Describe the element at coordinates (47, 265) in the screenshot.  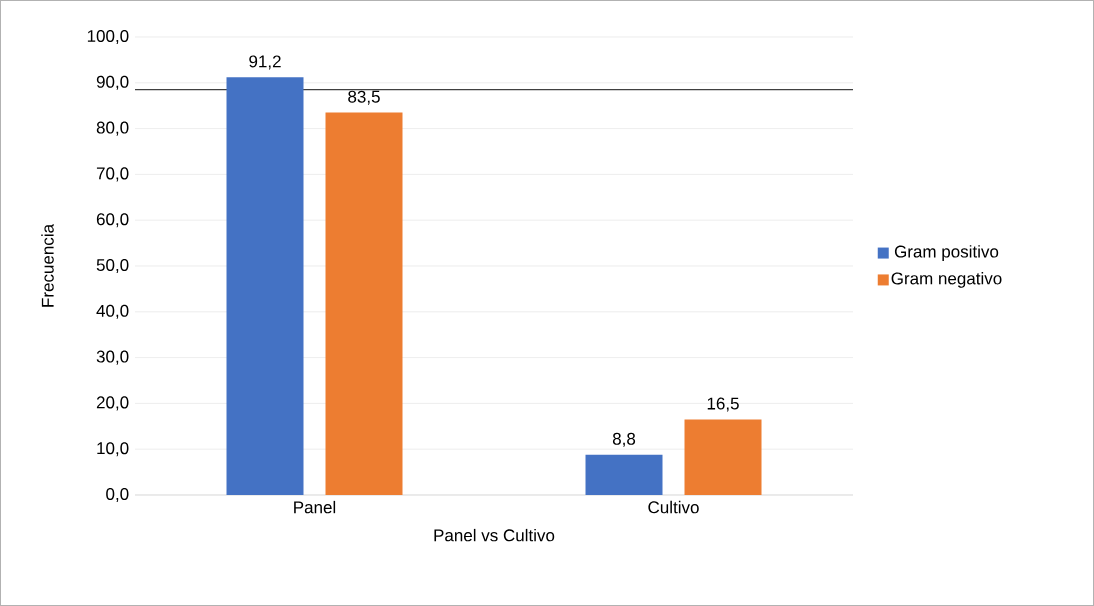
I see `y-axis-title: Frecuencia` at that location.